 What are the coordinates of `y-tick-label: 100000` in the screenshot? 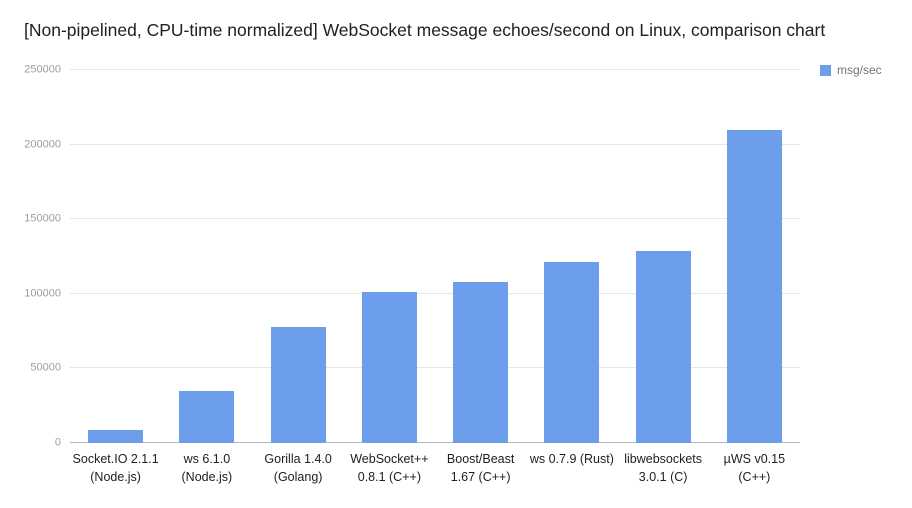 It's located at (42, 293).